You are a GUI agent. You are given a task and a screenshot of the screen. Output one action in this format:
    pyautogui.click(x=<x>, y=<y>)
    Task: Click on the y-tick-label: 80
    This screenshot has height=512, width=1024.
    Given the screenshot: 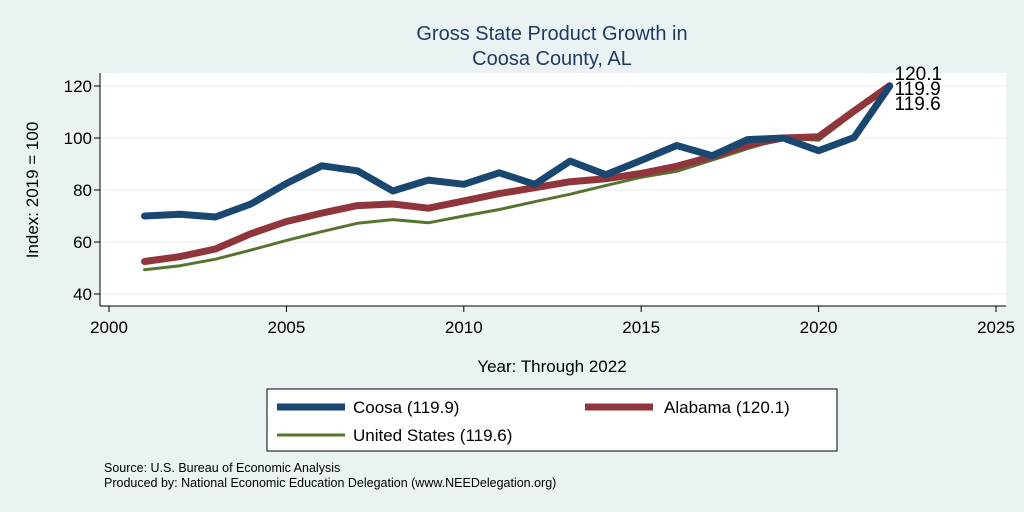 What is the action you would take?
    pyautogui.click(x=82, y=190)
    